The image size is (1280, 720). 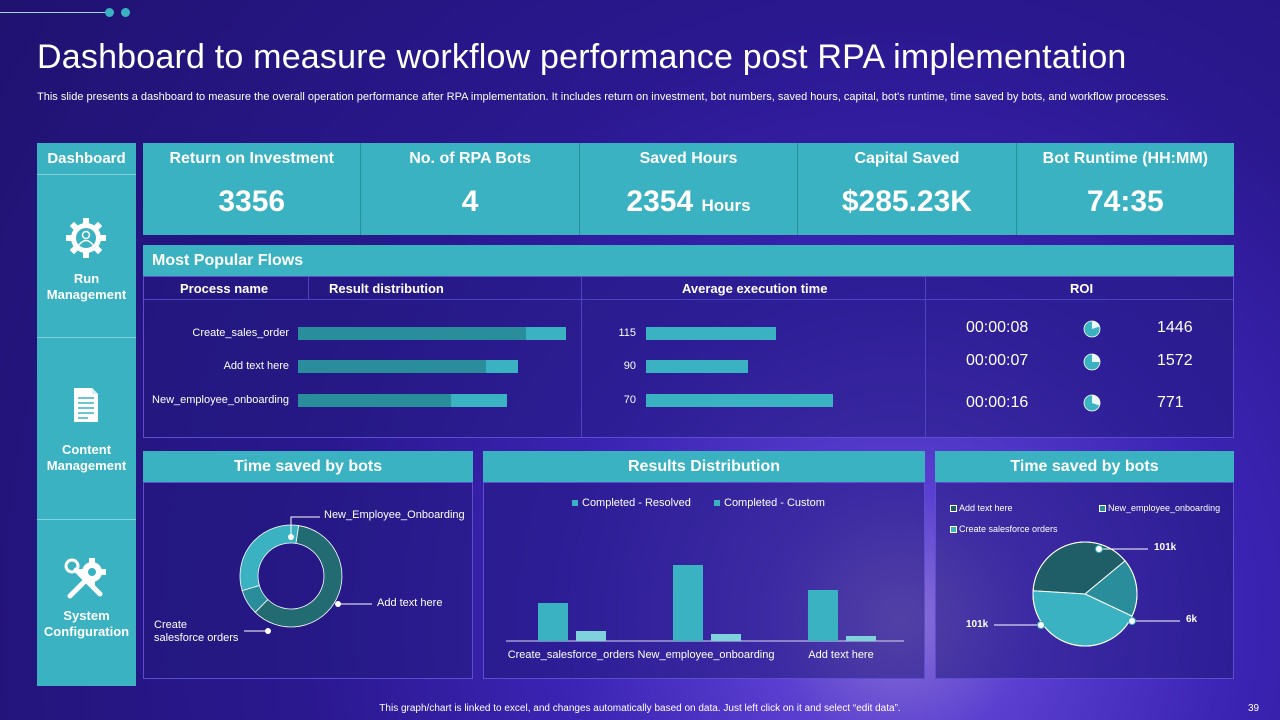 I want to click on sidebar-item-run-management: Run Management, so click(x=86, y=256).